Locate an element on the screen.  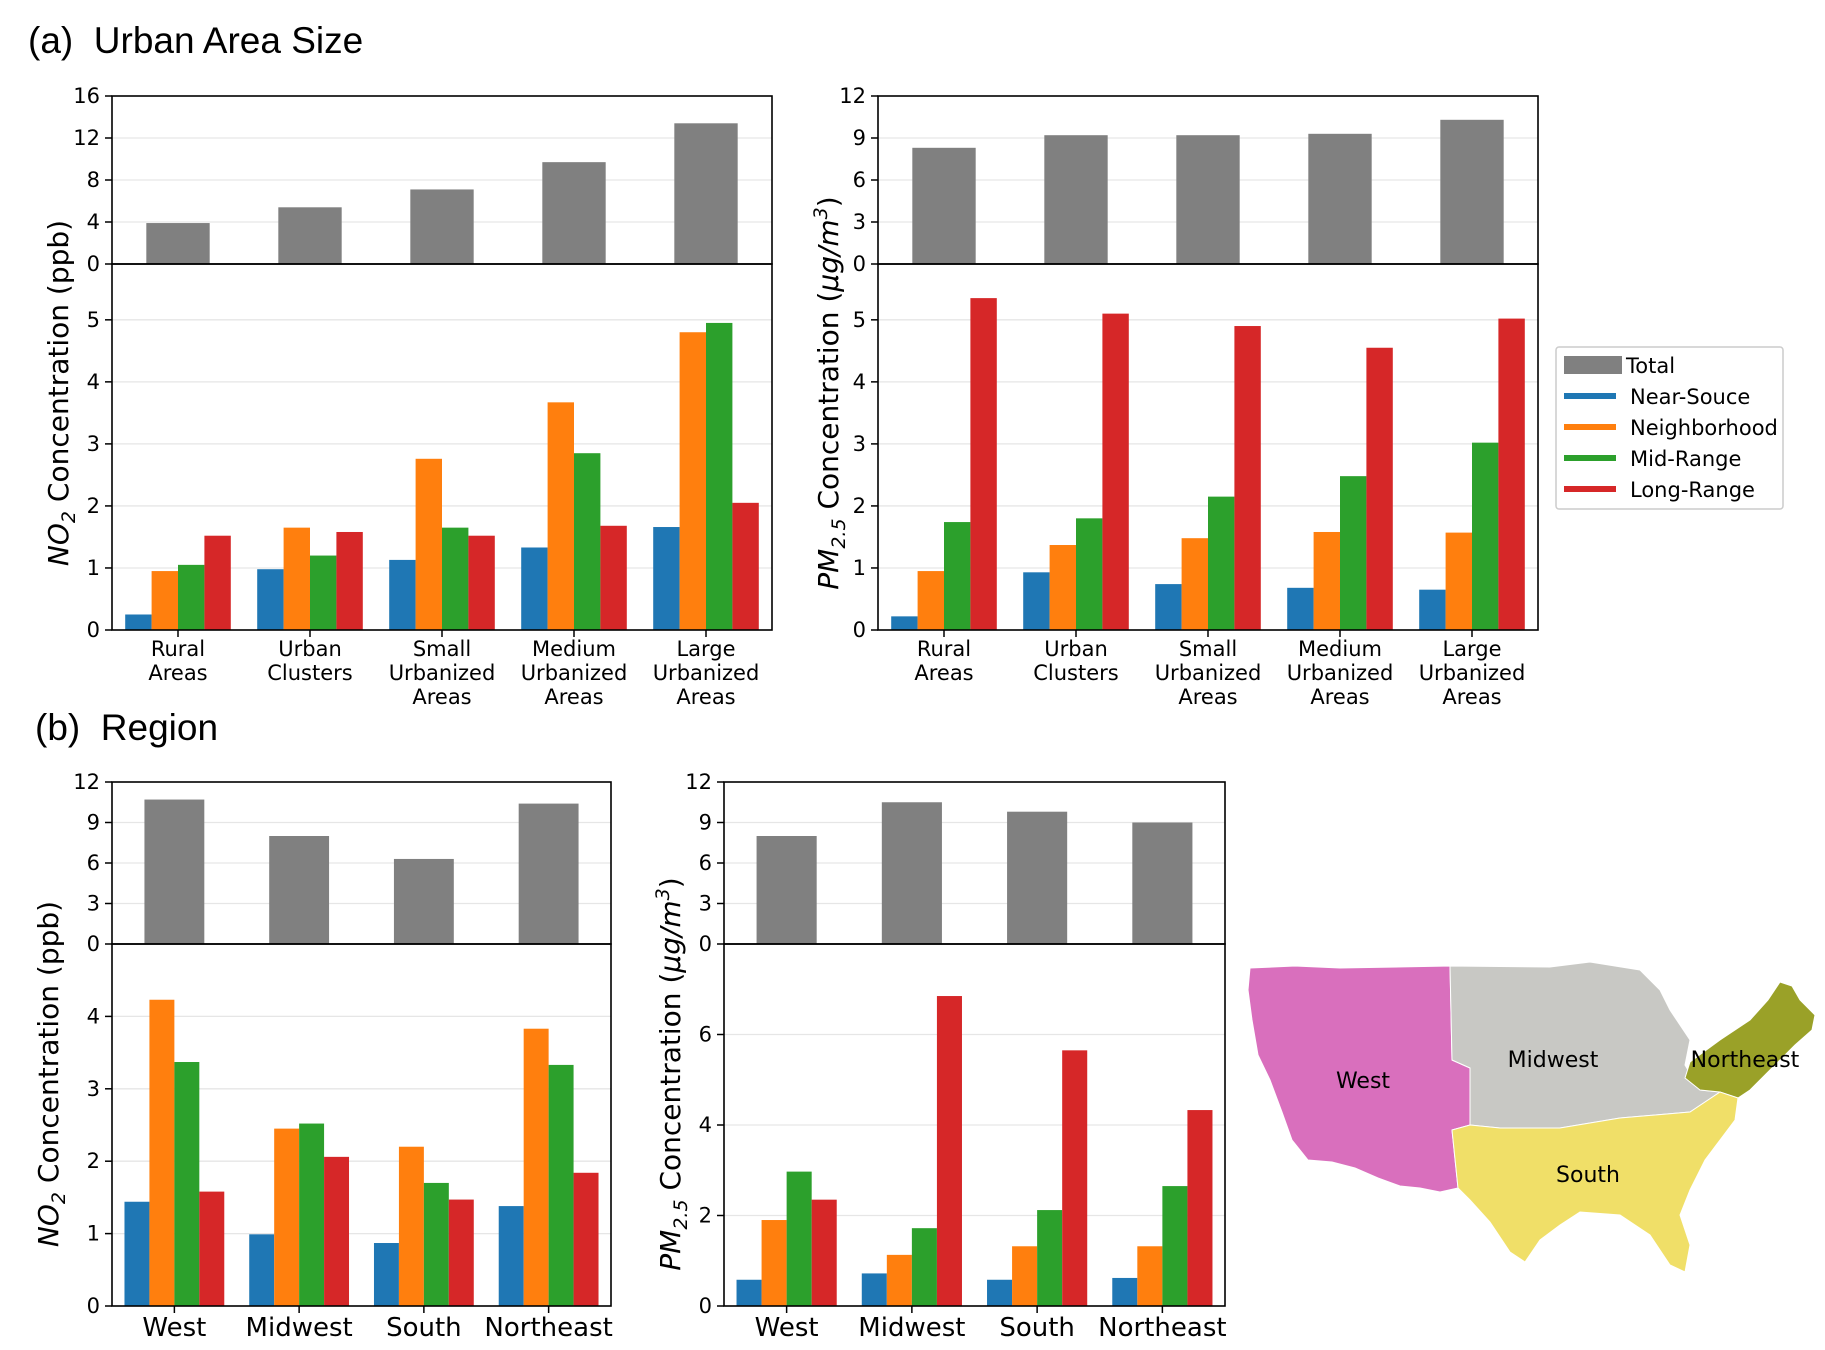
bottom-axes-frame is located at coordinates (361, 1125).